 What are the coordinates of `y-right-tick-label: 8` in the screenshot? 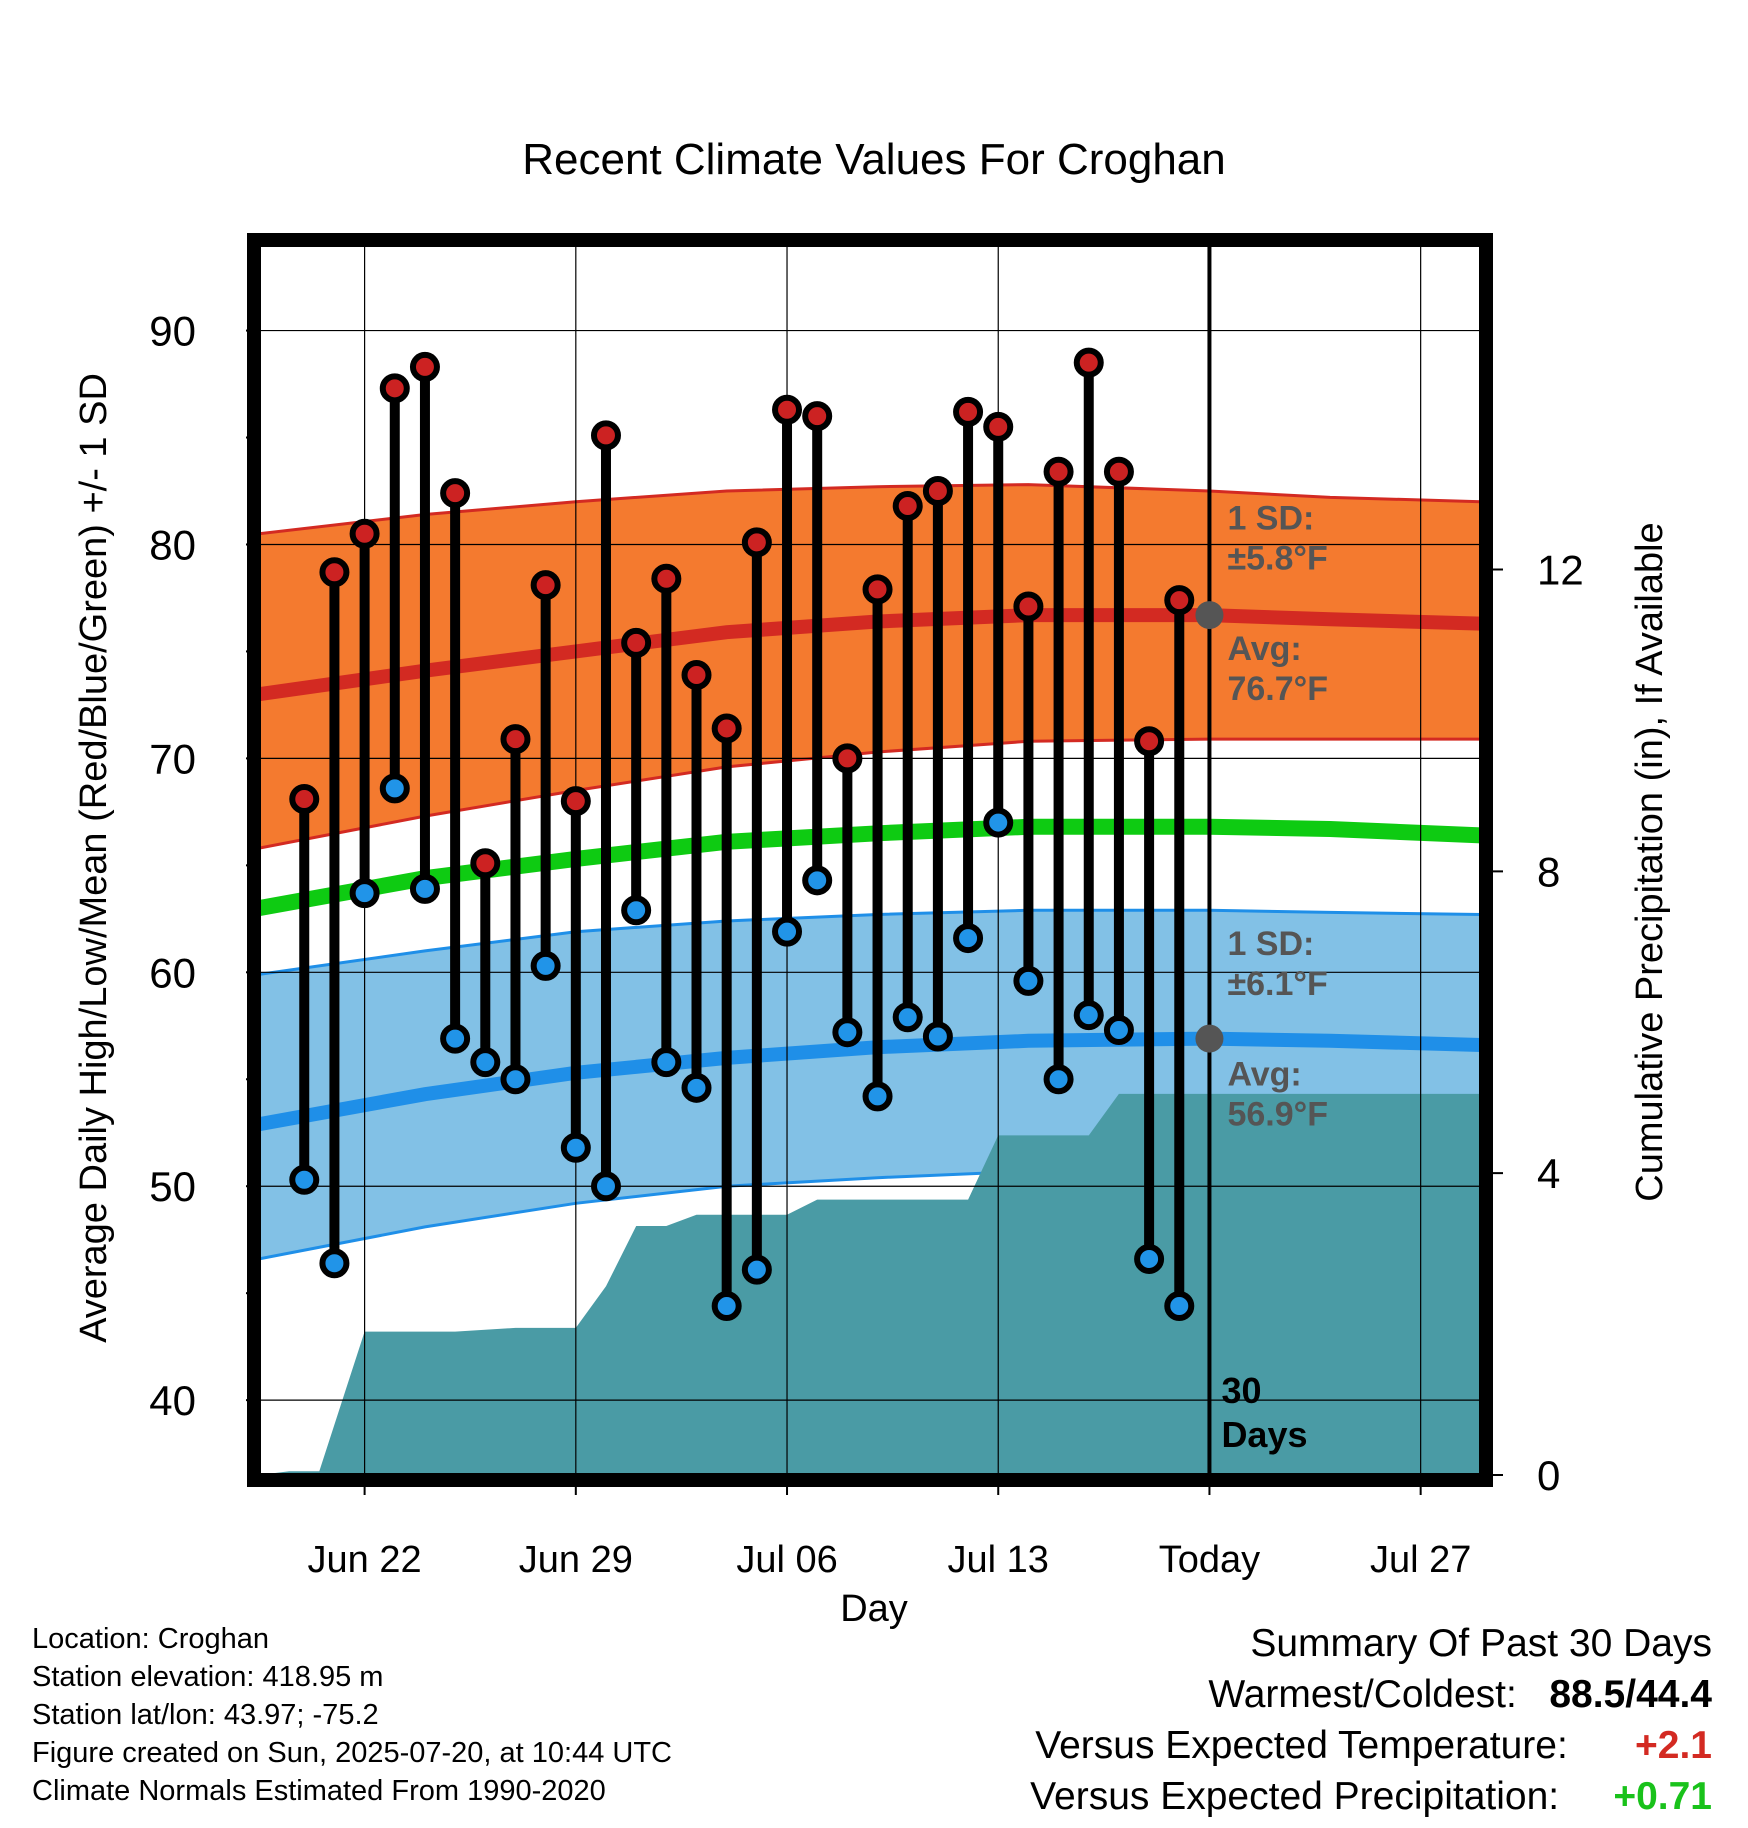 It's located at (1548, 871).